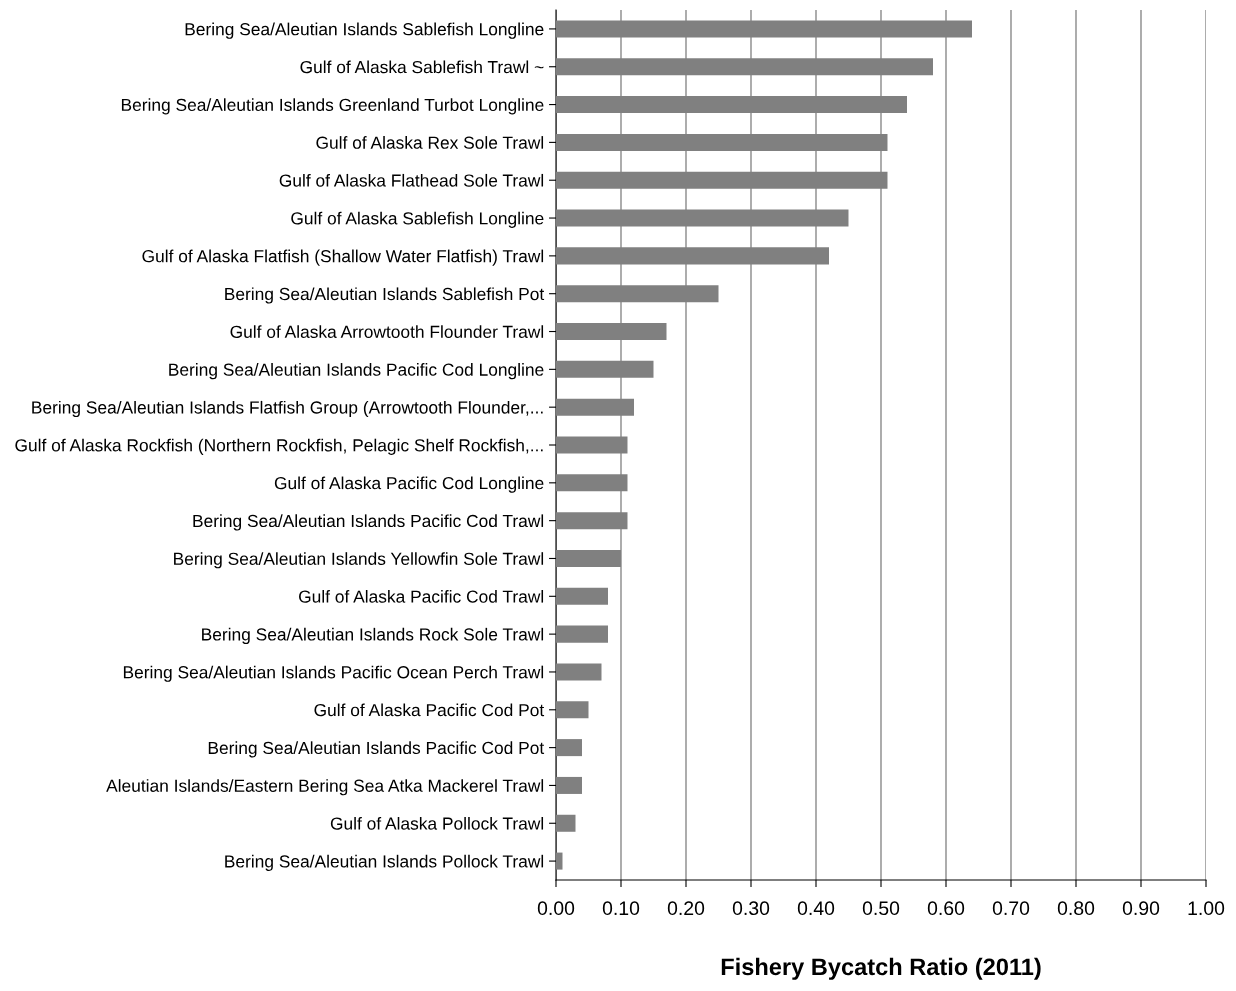 This screenshot has height=991, width=1236. I want to click on x-tick-label: 0.50, so click(881, 908).